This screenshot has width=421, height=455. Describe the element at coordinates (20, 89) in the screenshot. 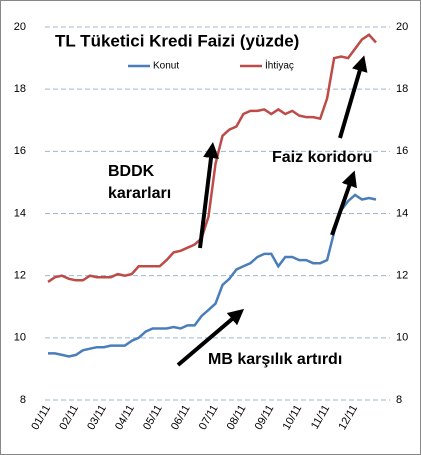

I see `y-tick-label: 18` at that location.